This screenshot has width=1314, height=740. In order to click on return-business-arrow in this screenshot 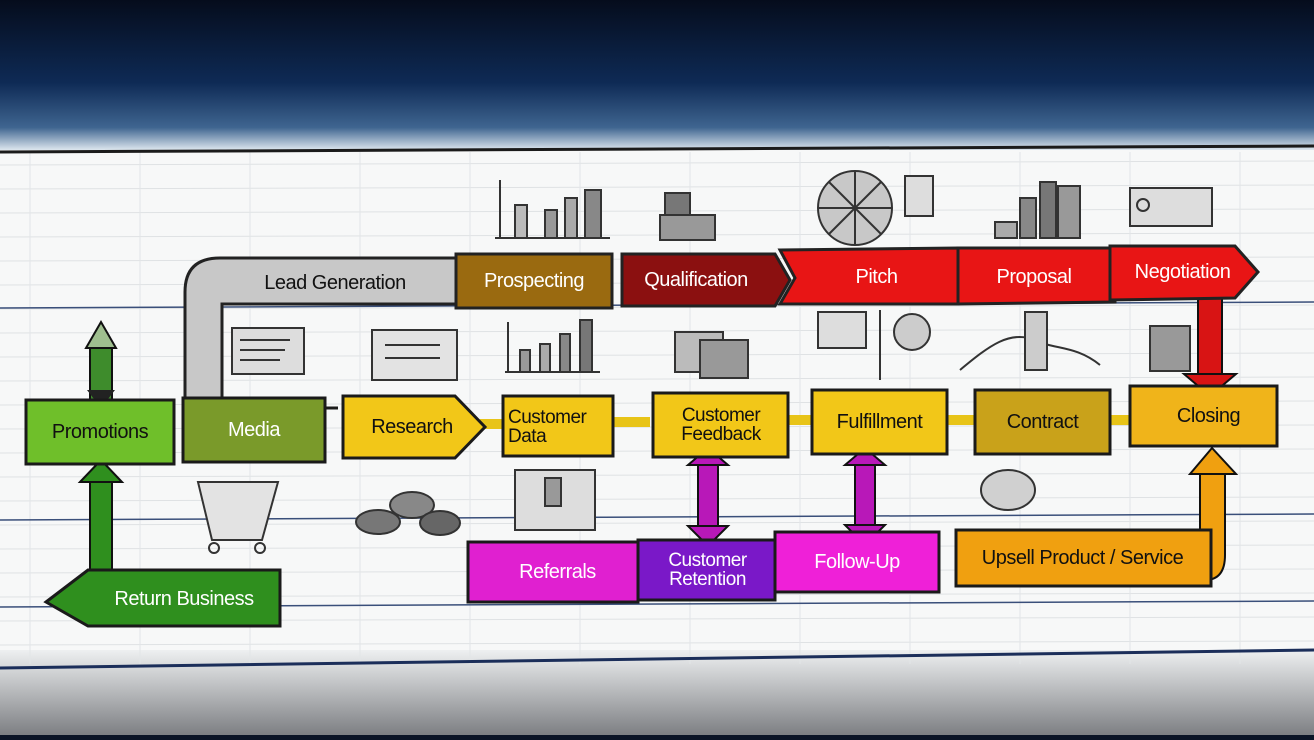, I will do `click(162, 598)`.